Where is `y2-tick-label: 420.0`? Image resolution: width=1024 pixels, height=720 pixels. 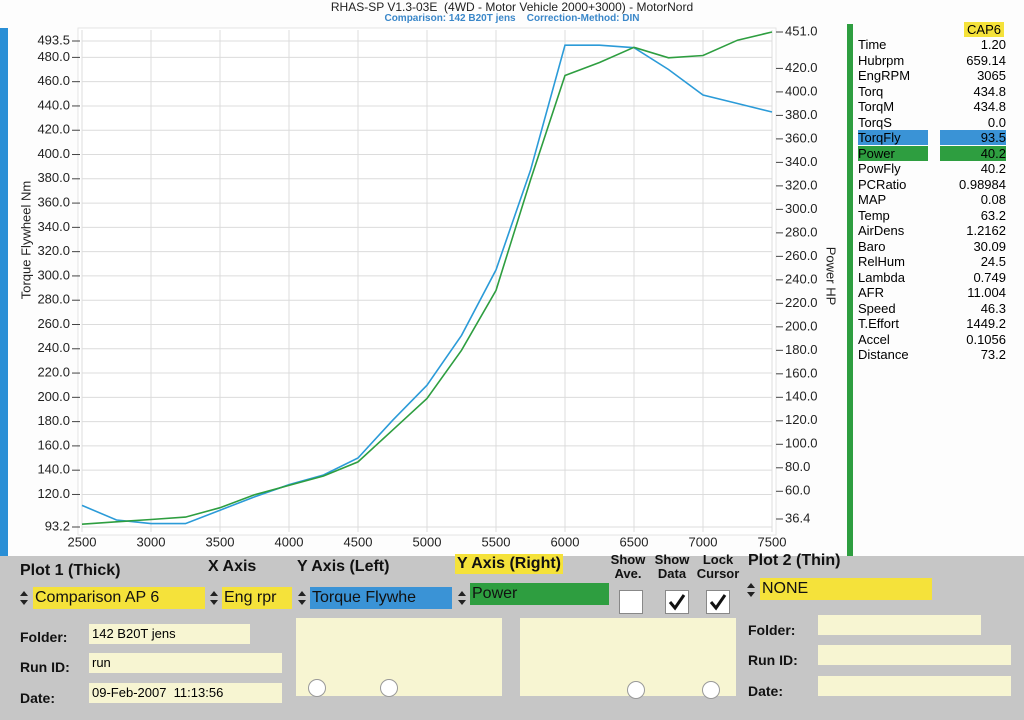
y2-tick-label: 420.0 is located at coordinates (801, 67).